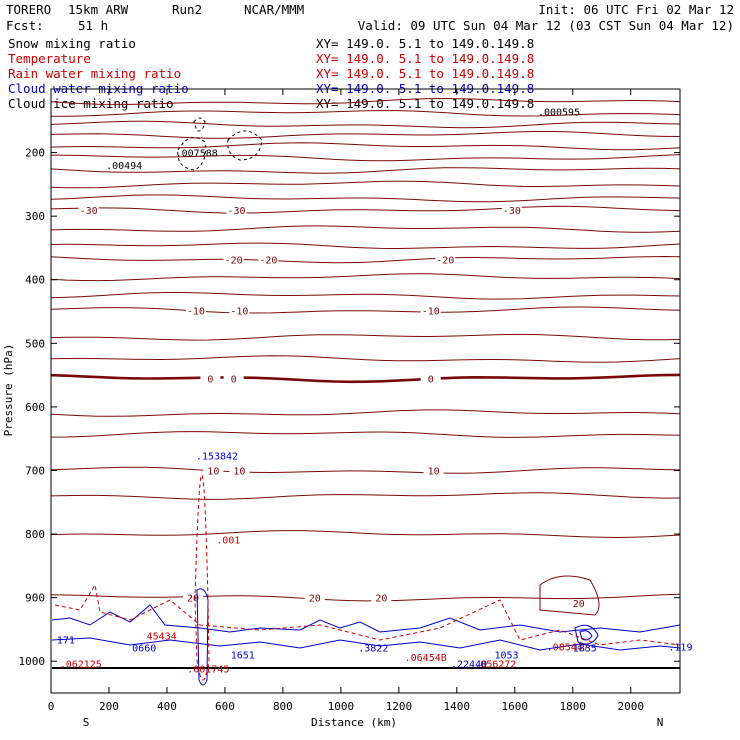  I want to click on max-label: 45434, so click(162, 637).